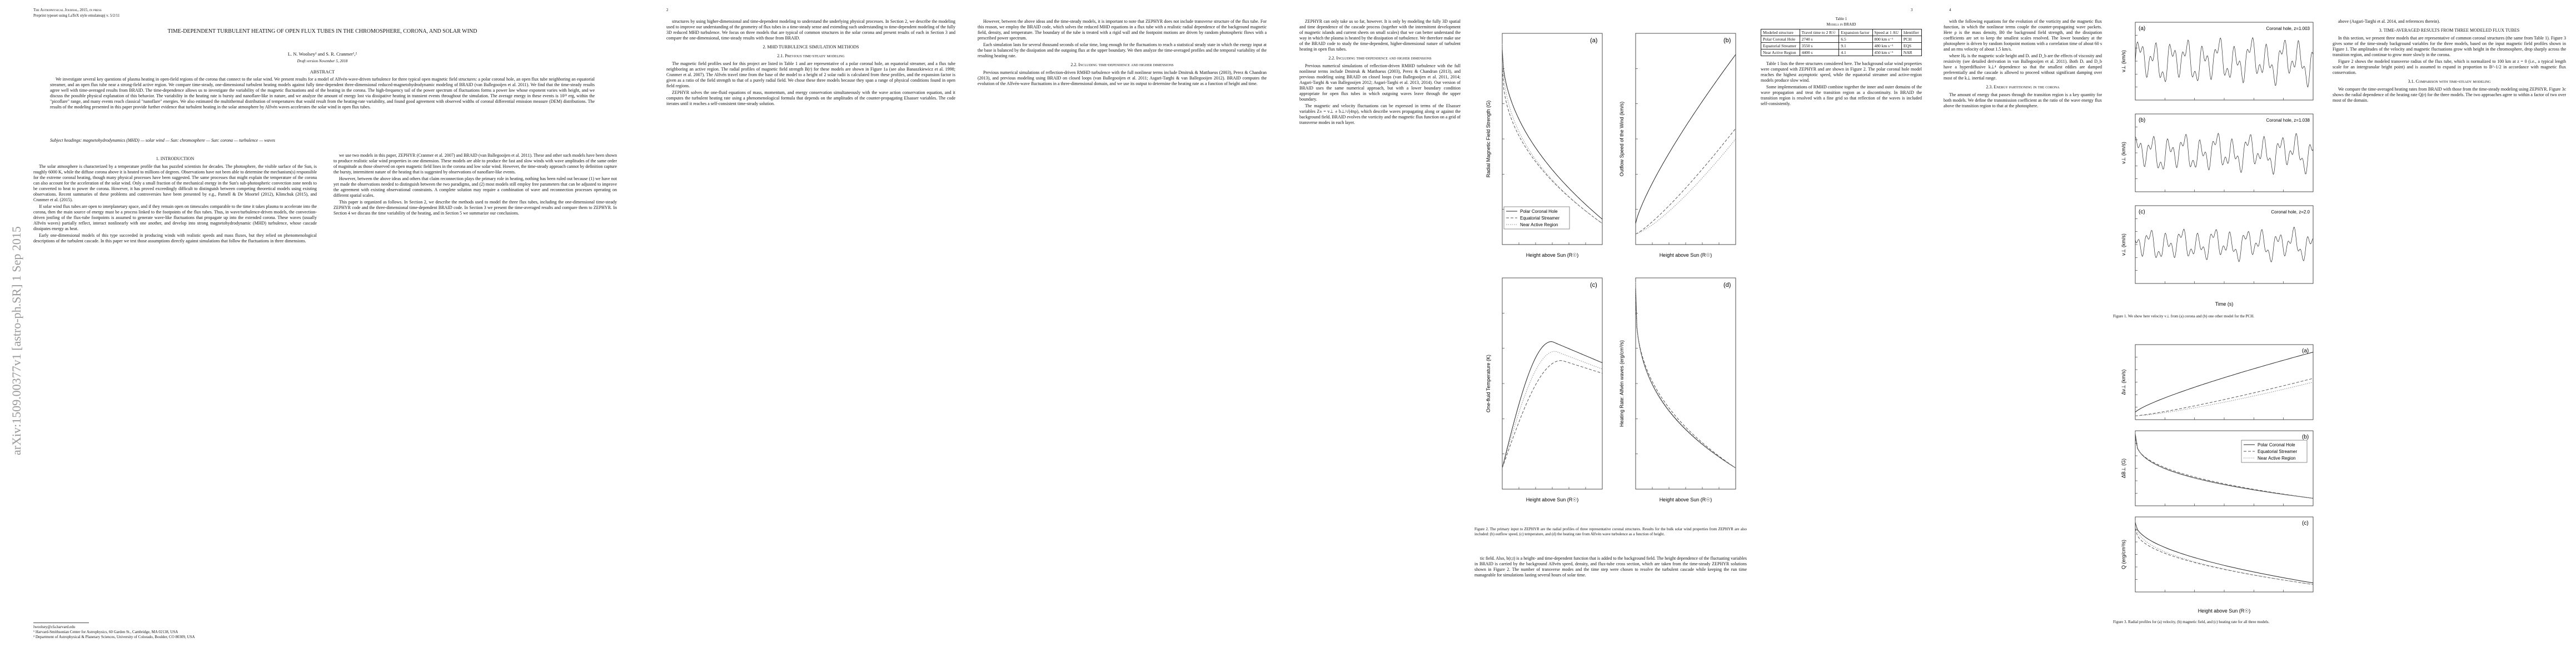  I want to click on legend-entry: Near Active Region, so click(2276, 458).